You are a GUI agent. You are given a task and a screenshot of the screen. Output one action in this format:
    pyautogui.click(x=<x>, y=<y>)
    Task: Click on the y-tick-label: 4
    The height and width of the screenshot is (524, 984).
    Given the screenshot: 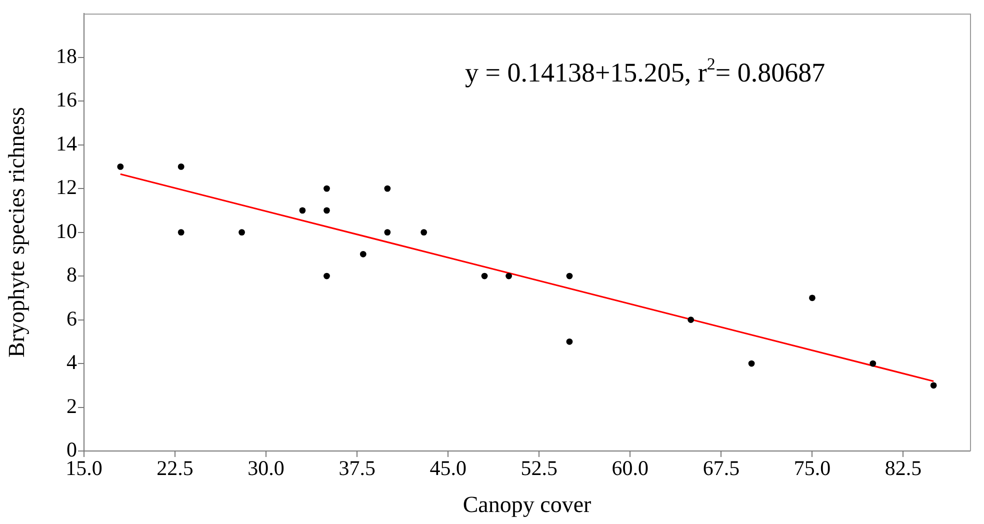 What is the action you would take?
    pyautogui.click(x=72, y=362)
    